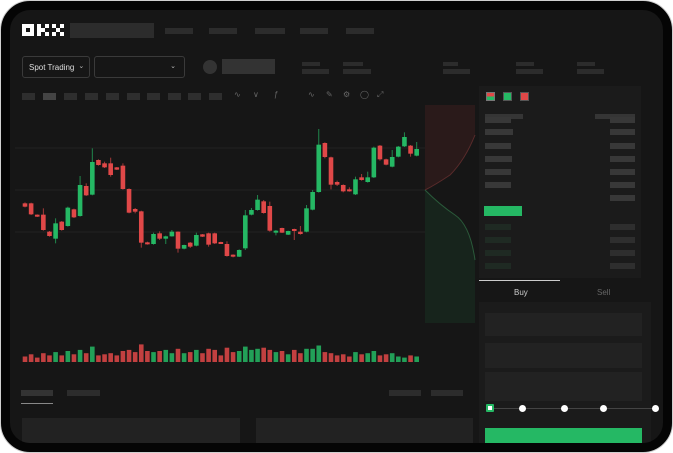  I want to click on okx-logo, so click(43, 30).